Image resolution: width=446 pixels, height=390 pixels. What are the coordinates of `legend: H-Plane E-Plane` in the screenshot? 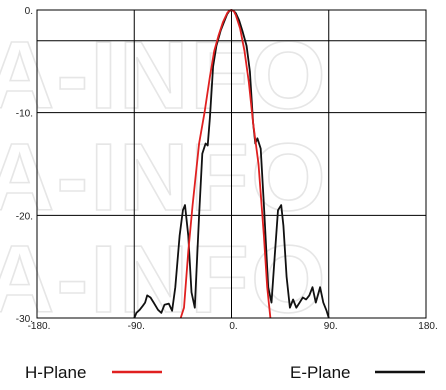 It's located at (225, 372).